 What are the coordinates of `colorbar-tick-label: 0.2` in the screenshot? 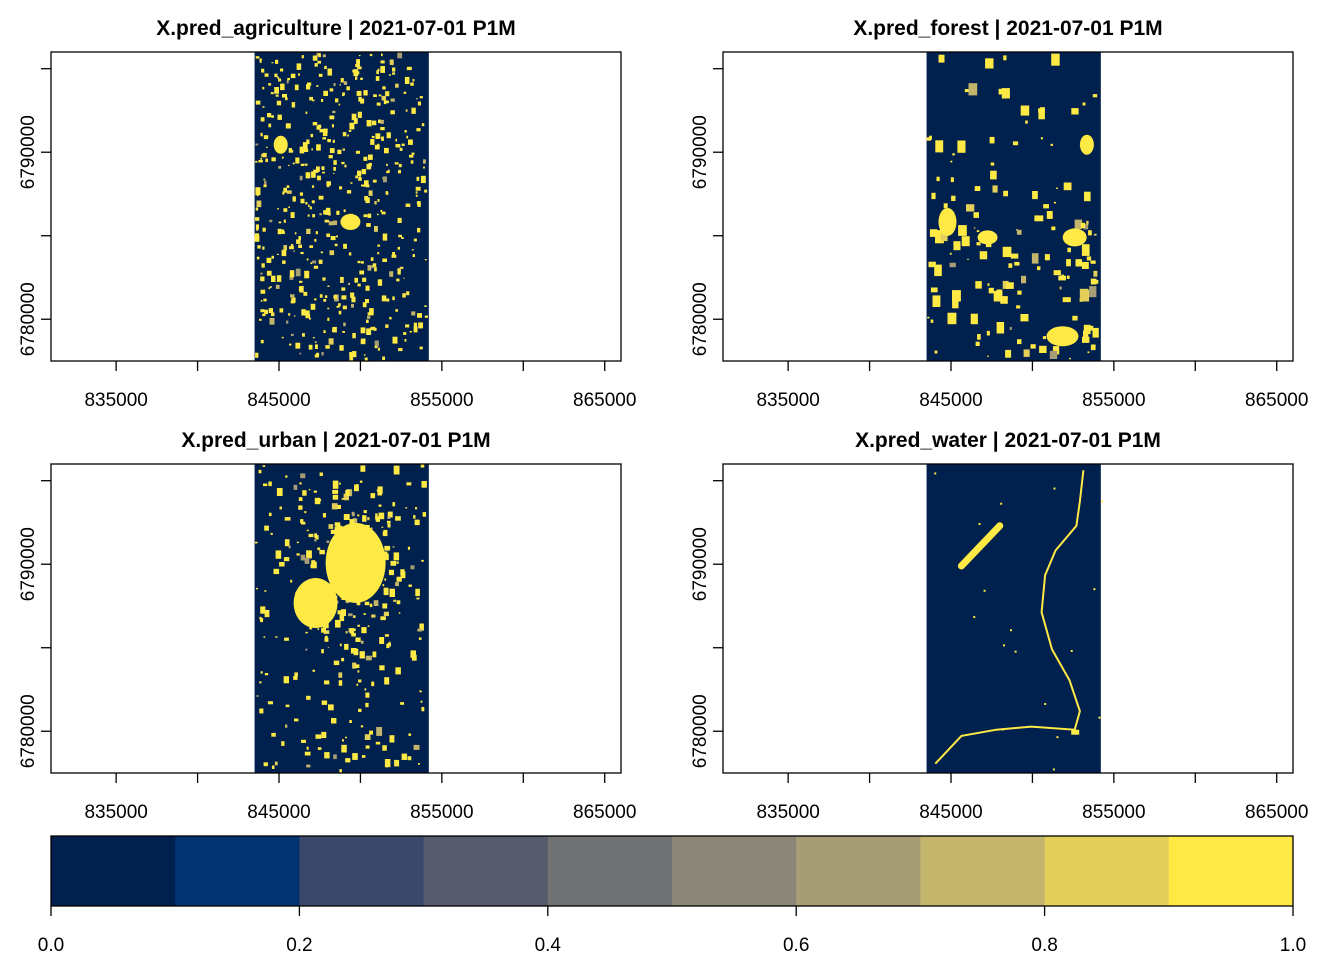 It's located at (299, 945).